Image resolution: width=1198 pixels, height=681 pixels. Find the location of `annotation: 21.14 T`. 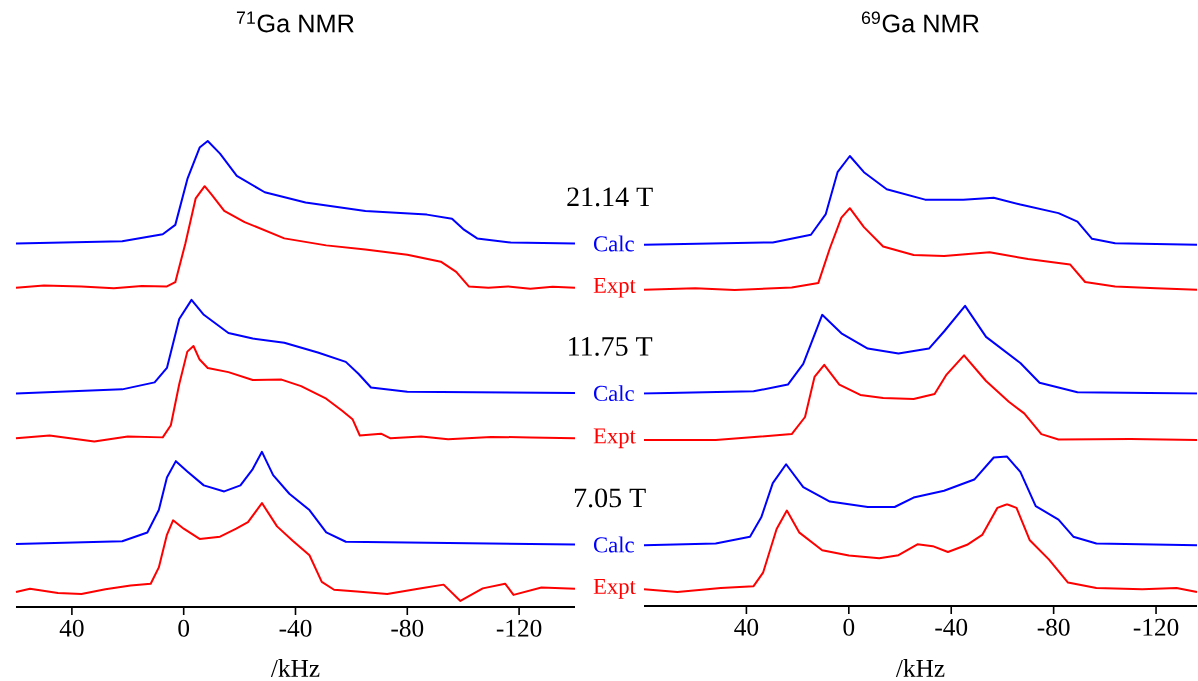

annotation: 21.14 T is located at coordinates (610, 197).